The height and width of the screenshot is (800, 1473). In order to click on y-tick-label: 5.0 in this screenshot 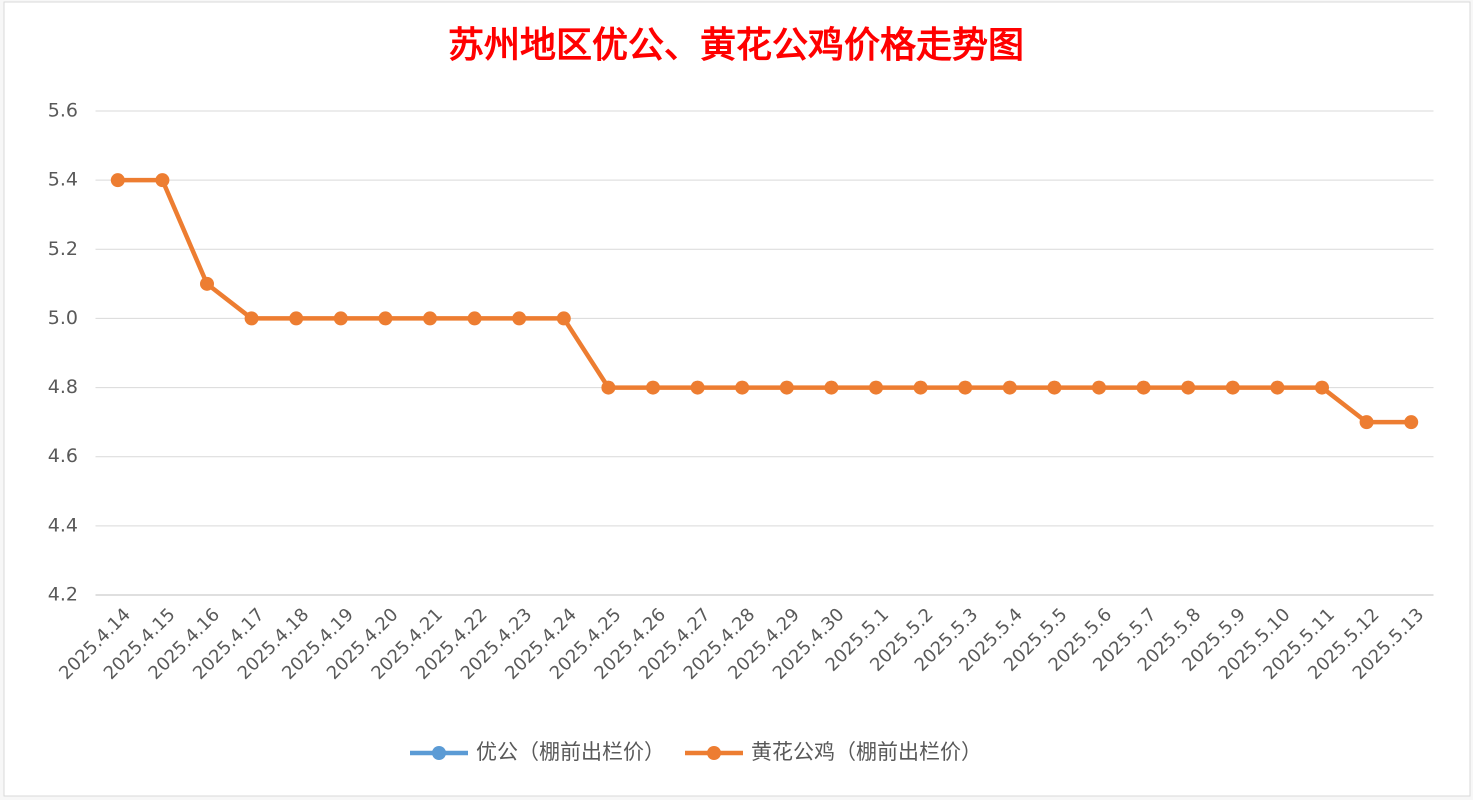, I will do `click(63, 318)`.